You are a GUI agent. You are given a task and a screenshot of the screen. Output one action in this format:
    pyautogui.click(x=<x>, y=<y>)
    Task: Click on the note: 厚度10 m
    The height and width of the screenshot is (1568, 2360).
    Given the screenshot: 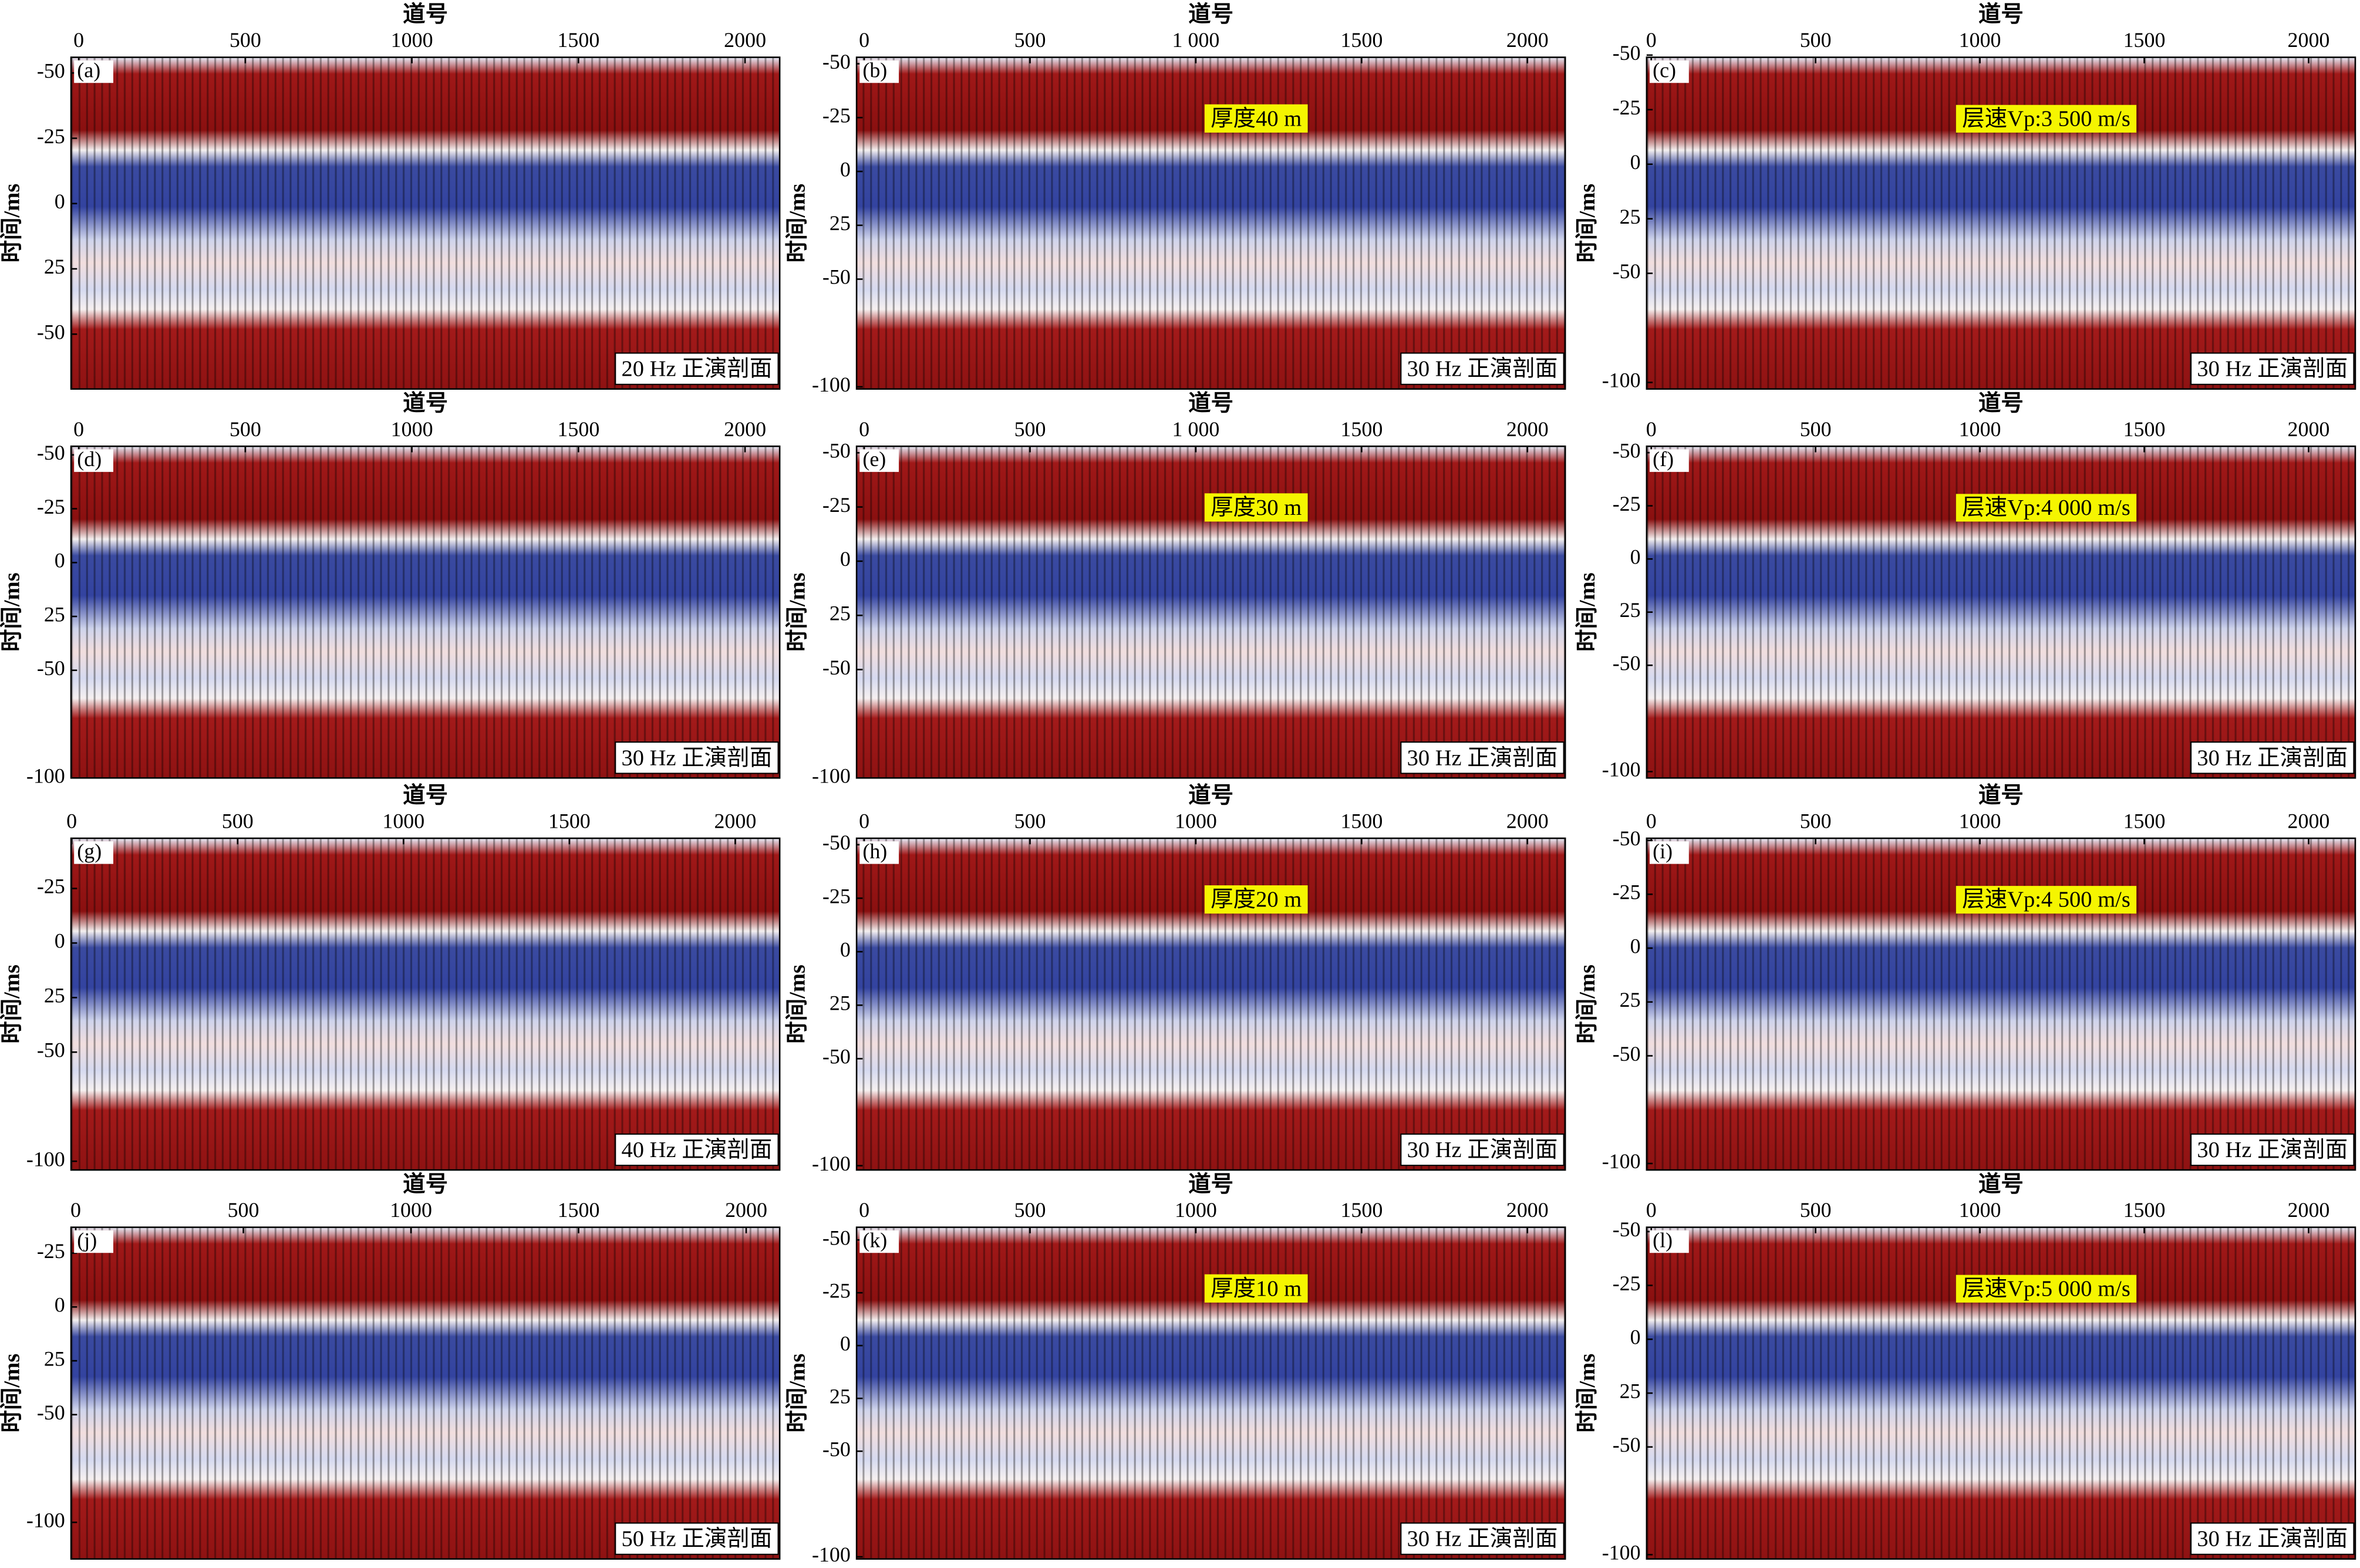 What is the action you would take?
    pyautogui.click(x=1256, y=1288)
    